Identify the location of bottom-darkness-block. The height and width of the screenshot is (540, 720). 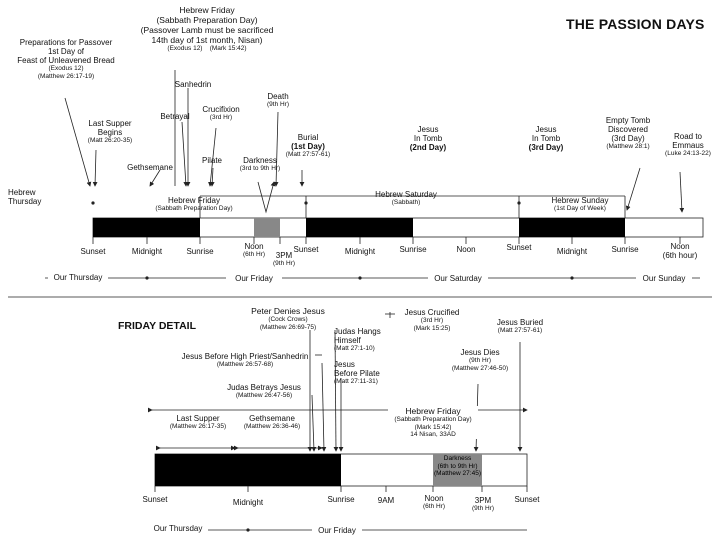
(457, 470).